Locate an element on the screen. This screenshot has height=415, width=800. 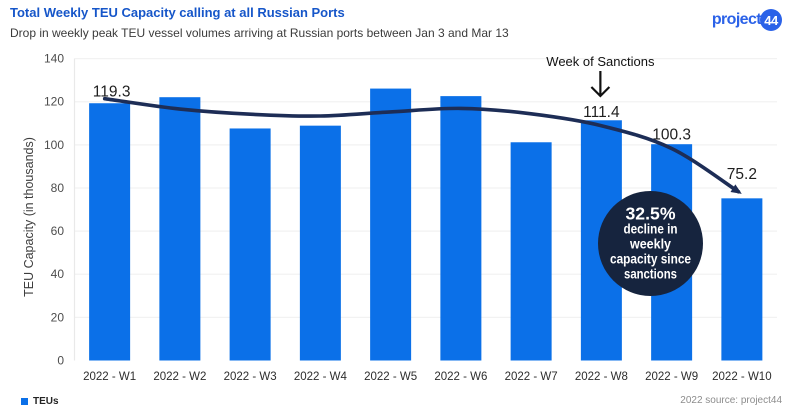
sanctions-down-arrow-icon is located at coordinates (600, 84).